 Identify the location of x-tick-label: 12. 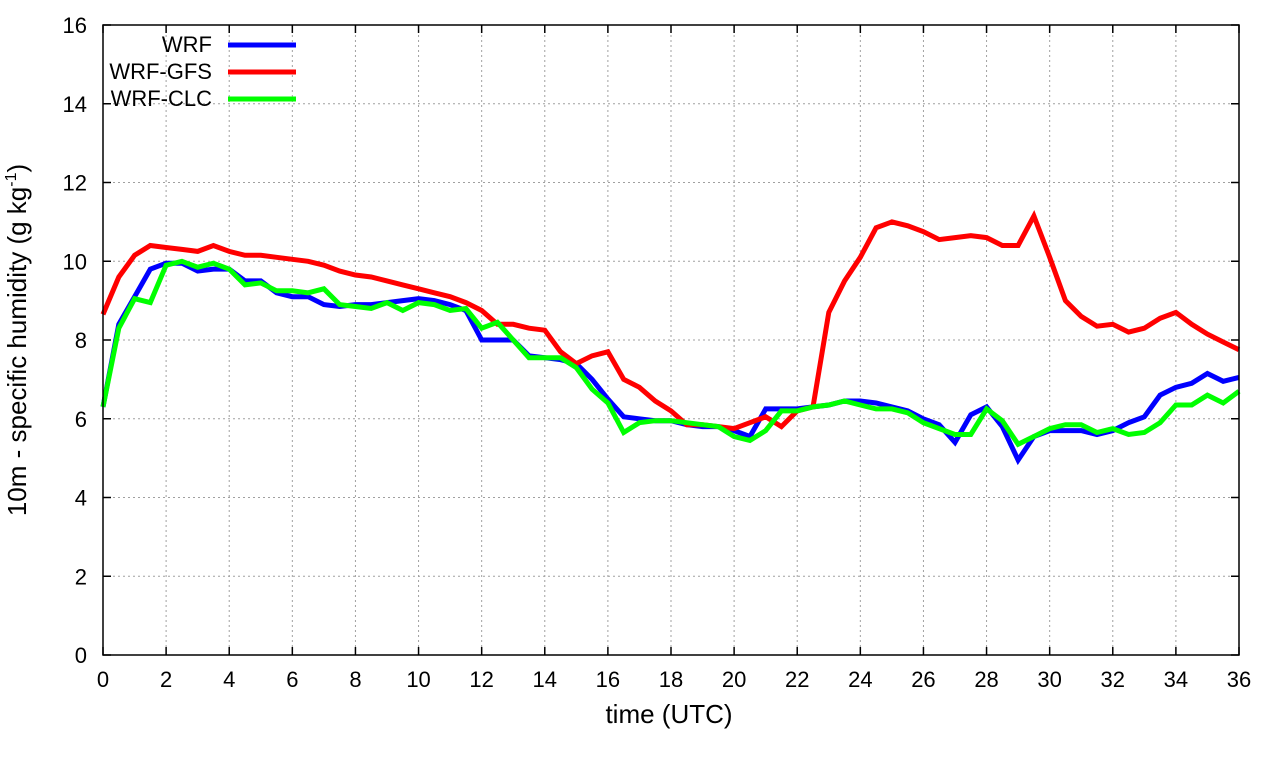
(481, 679).